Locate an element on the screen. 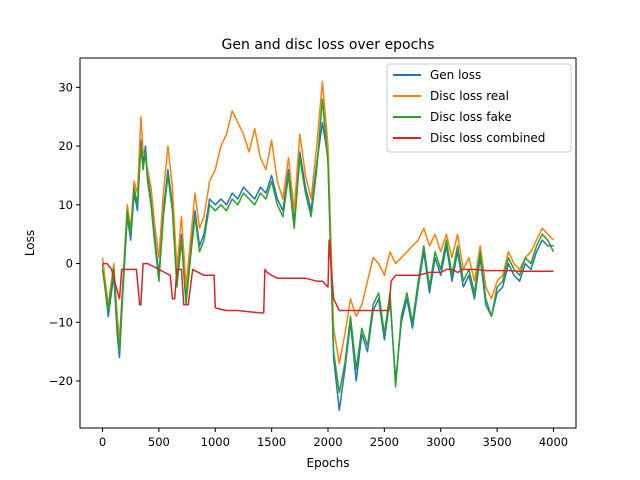 This screenshot has height=480, width=640. x-tick-label: 0 is located at coordinates (102, 442).